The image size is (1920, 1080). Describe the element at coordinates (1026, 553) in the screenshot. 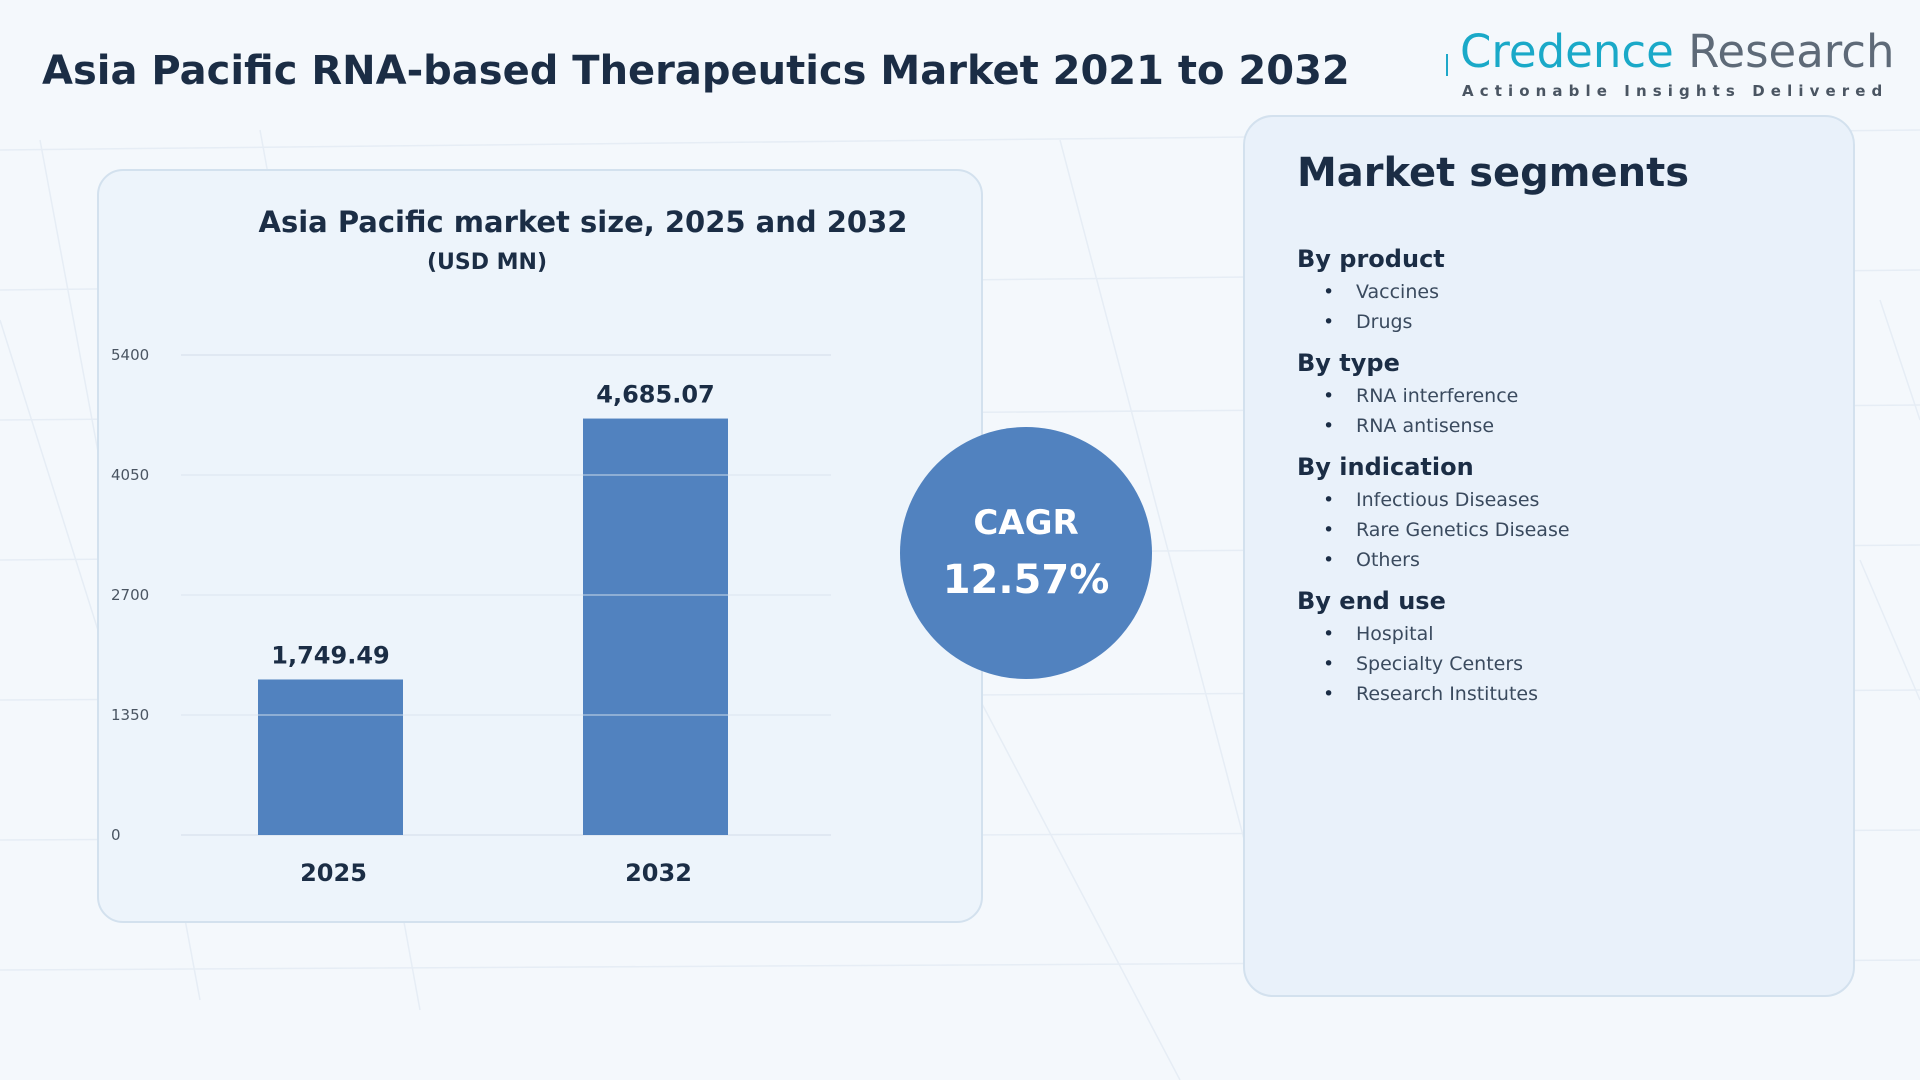

I see `cagr-badge: CAGR 12.57%` at that location.